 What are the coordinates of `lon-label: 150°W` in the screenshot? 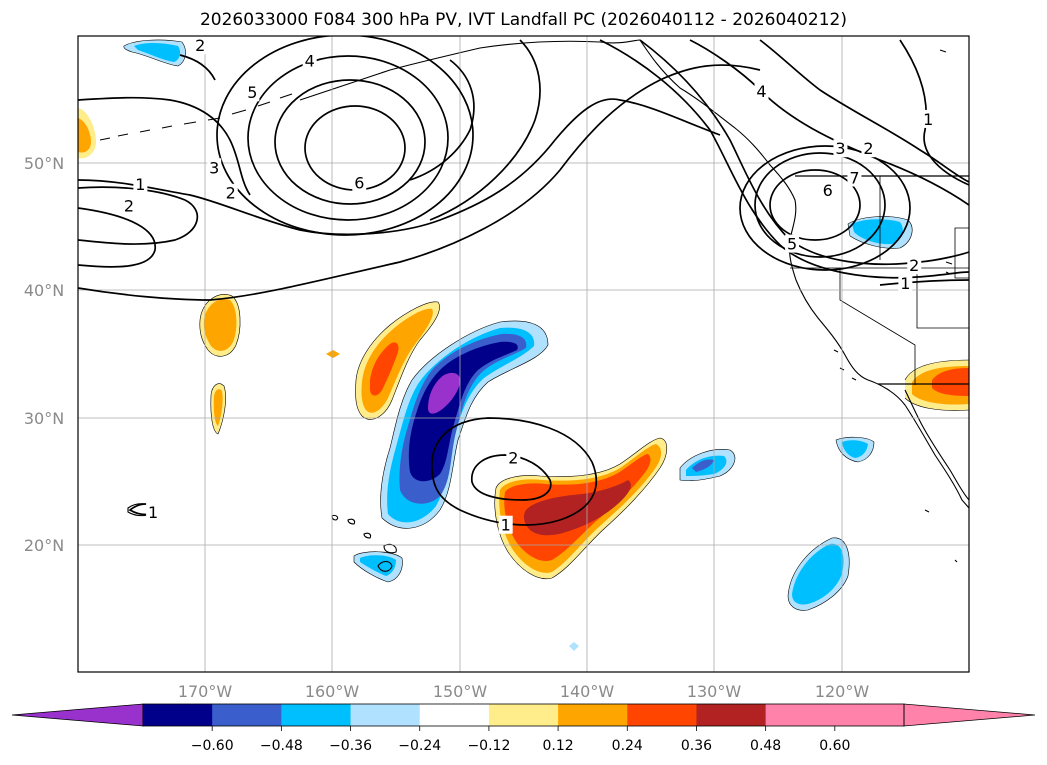 It's located at (460, 691).